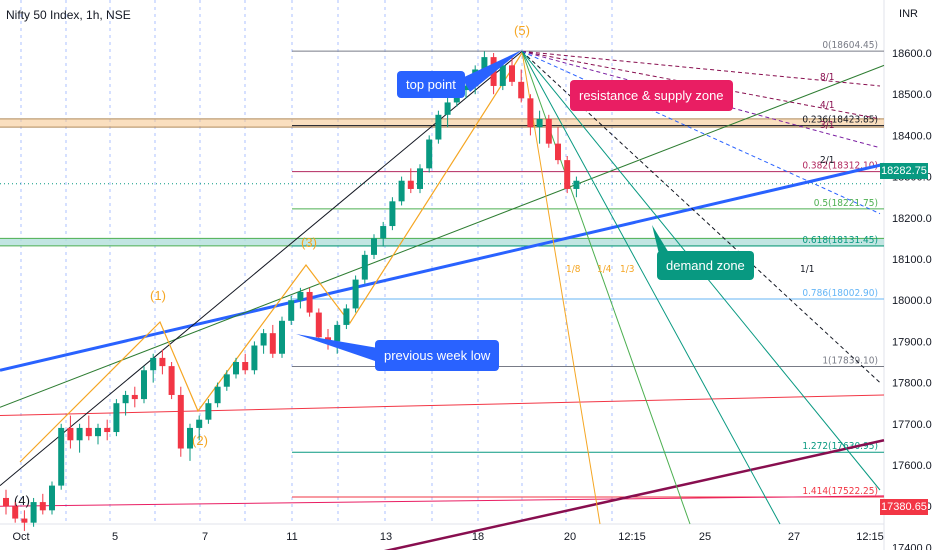 The width and height of the screenshot is (932, 550). I want to click on gann-ratio-label: 3/1, so click(827, 125).